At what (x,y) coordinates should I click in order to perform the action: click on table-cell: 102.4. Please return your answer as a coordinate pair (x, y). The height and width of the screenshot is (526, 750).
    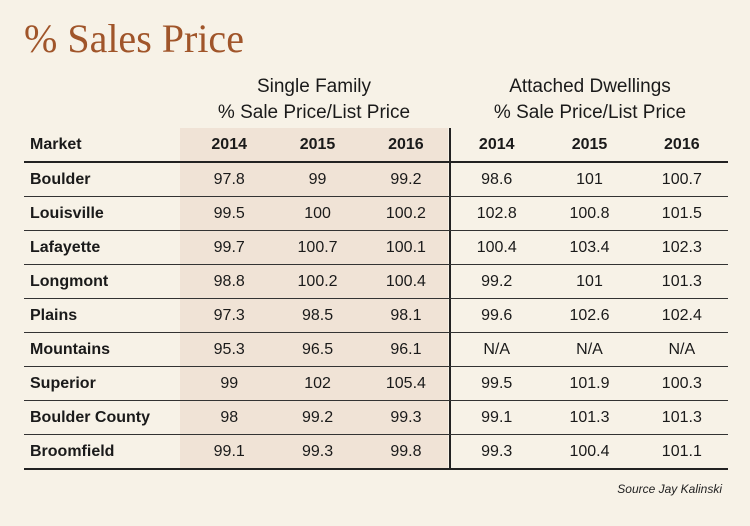
    Looking at the image, I should click on (681, 315).